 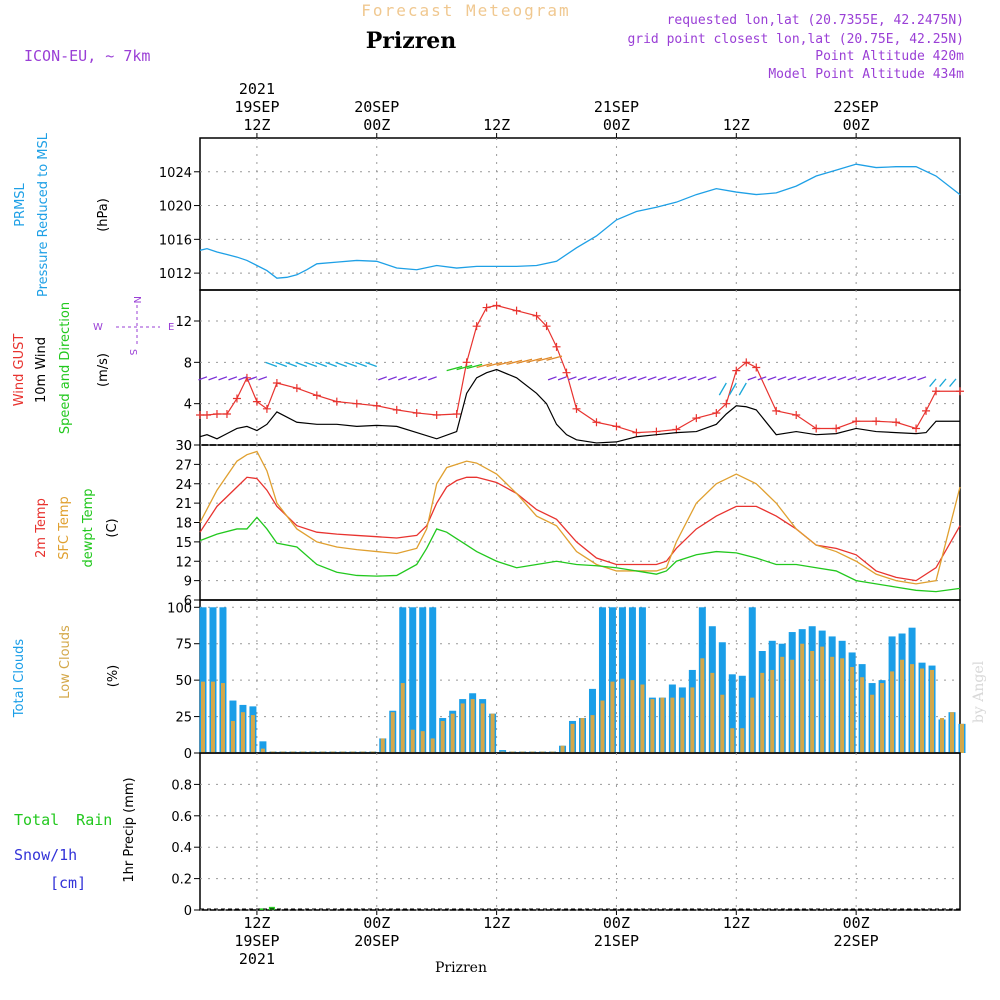 I want to click on y-tick-label: 0.8, so click(x=181, y=785).